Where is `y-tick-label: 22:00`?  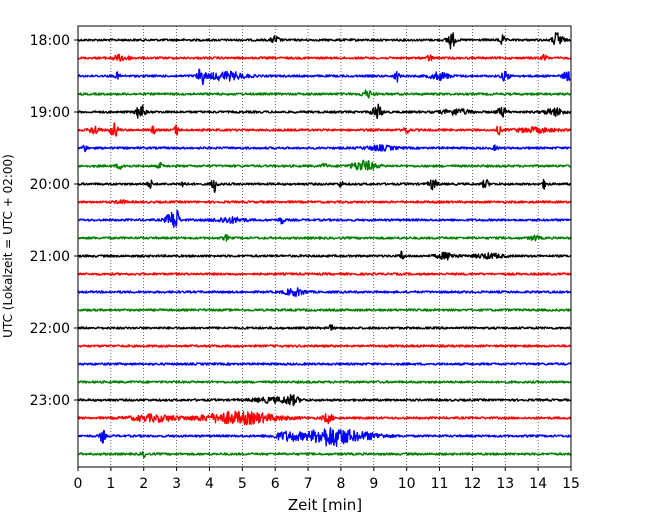 y-tick-label: 22:00 is located at coordinates (50, 329).